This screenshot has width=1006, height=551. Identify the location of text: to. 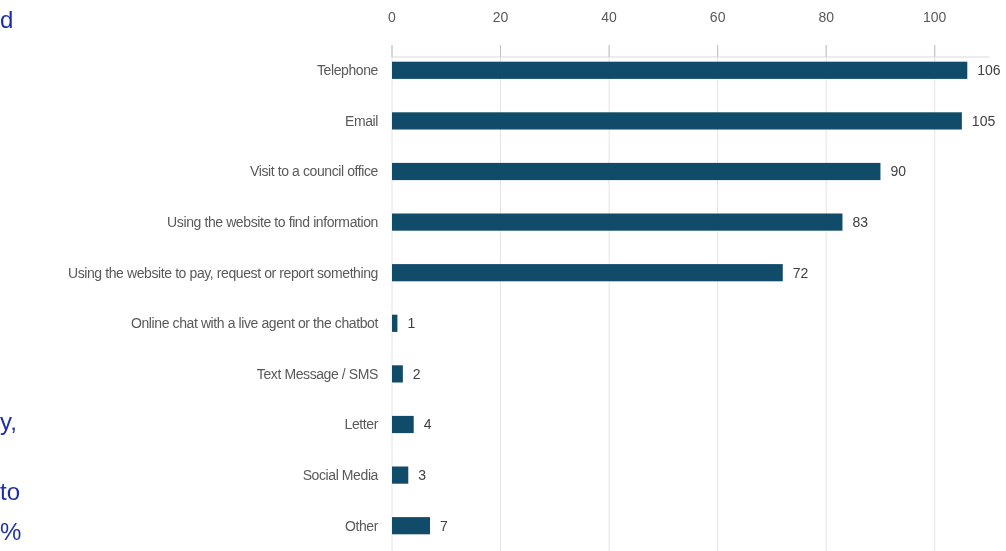
(10, 491).